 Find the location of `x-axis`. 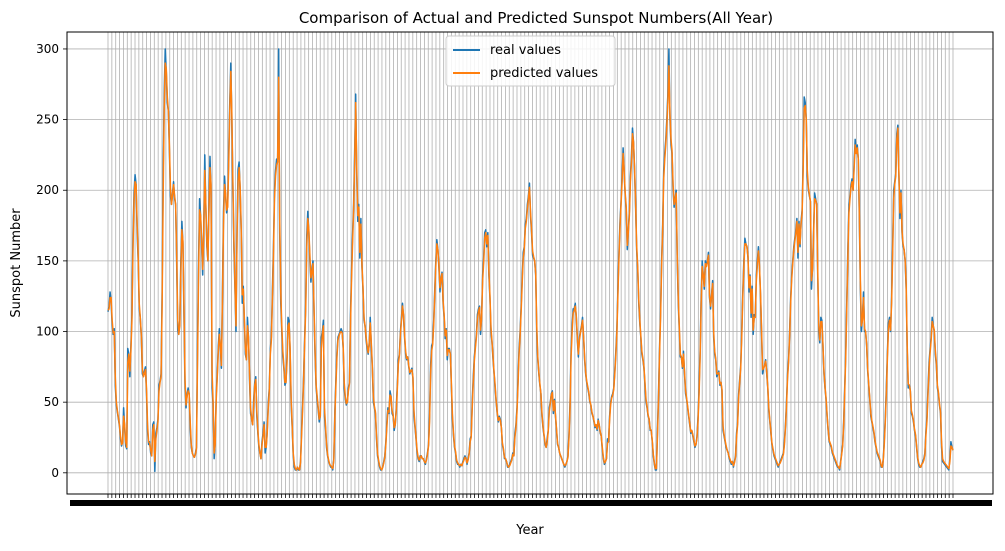

x-axis is located at coordinates (531, 500).